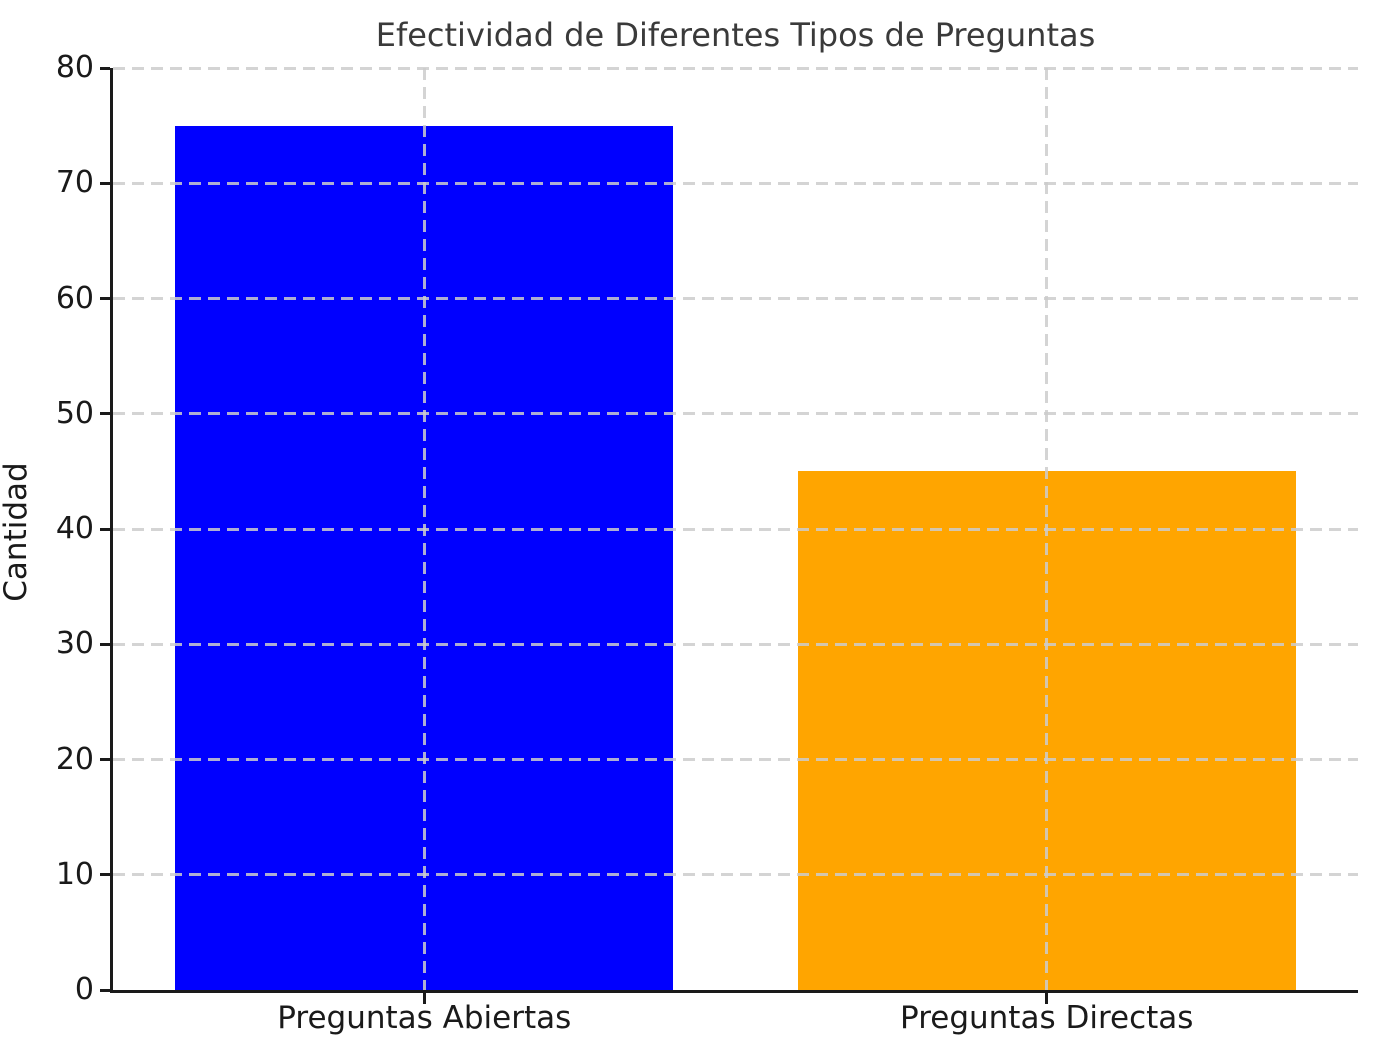  What do you see at coordinates (84, 989) in the screenshot?
I see `y-tick-label-0: 0` at bounding box center [84, 989].